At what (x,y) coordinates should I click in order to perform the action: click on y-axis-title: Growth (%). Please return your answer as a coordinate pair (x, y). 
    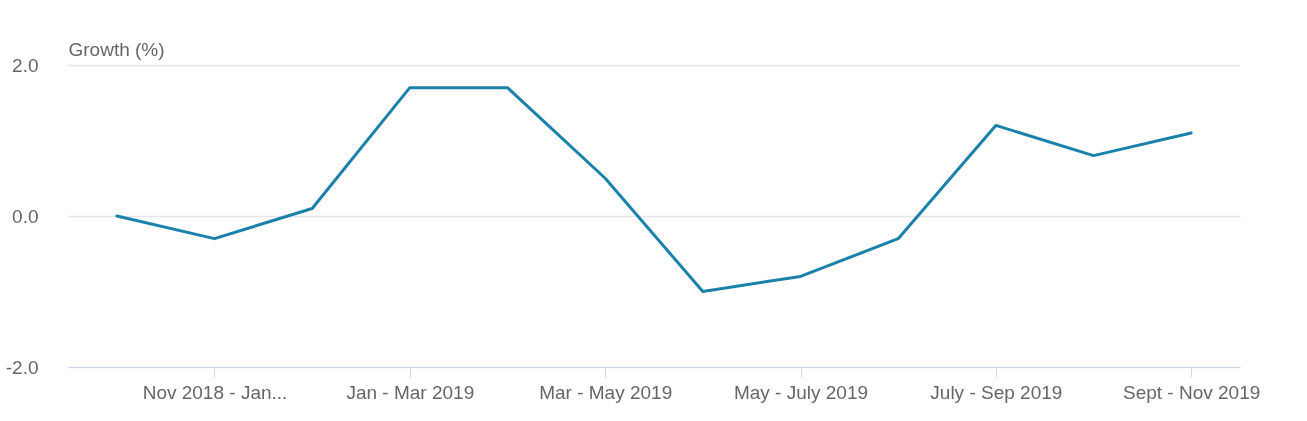
    Looking at the image, I should click on (116, 49).